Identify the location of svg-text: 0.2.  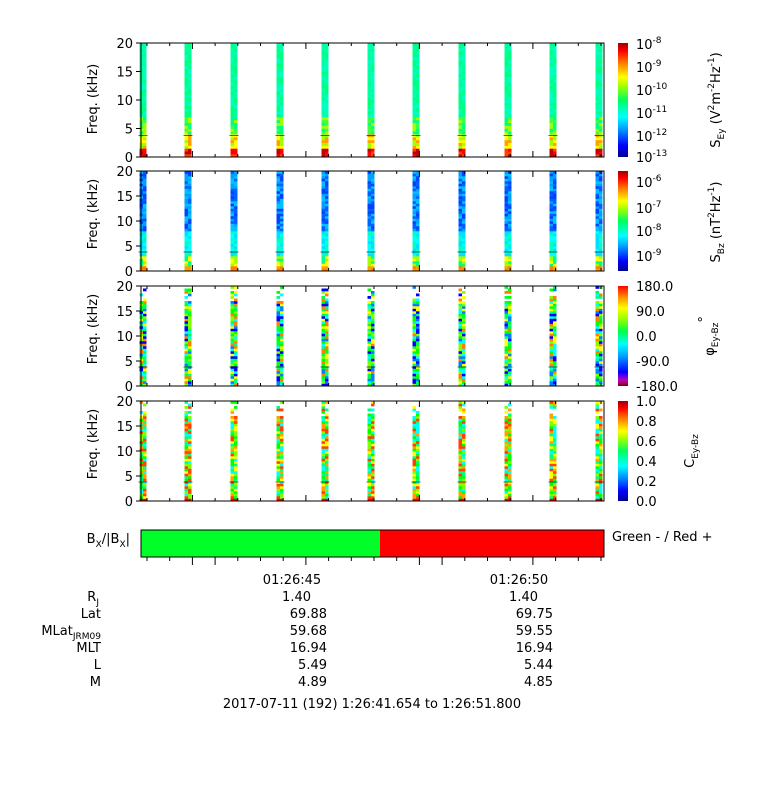
(646, 482).